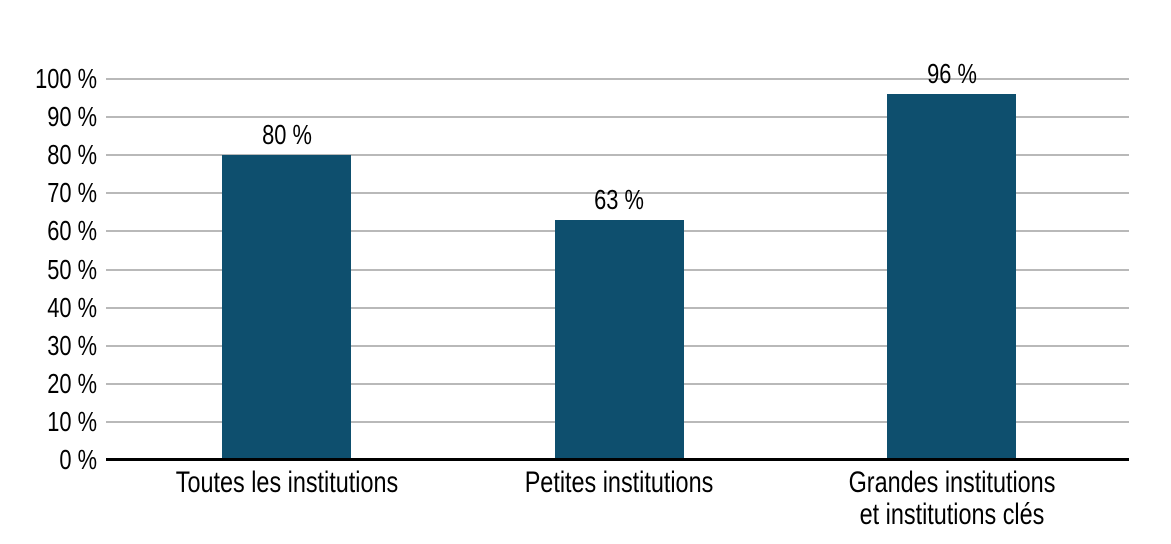 The image size is (1171, 544). Describe the element at coordinates (72, 116) in the screenshot. I see `y-axis-tick-label: 90 %` at that location.